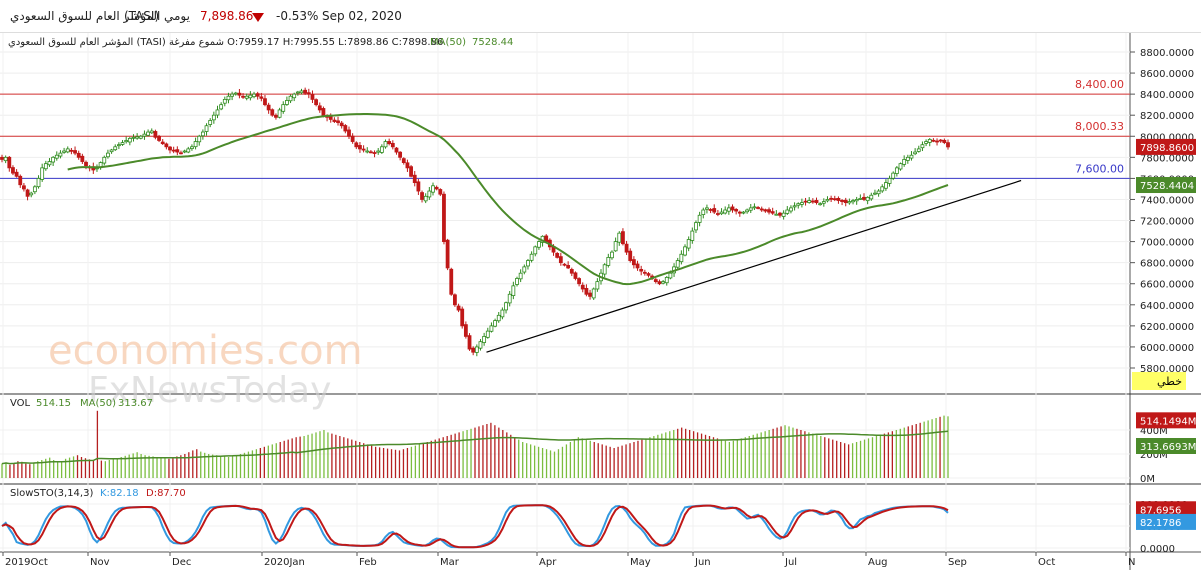 Image resolution: width=1201 pixels, height=570 pixels. I want to click on volume-tag: 514.1494M, so click(1168, 421).